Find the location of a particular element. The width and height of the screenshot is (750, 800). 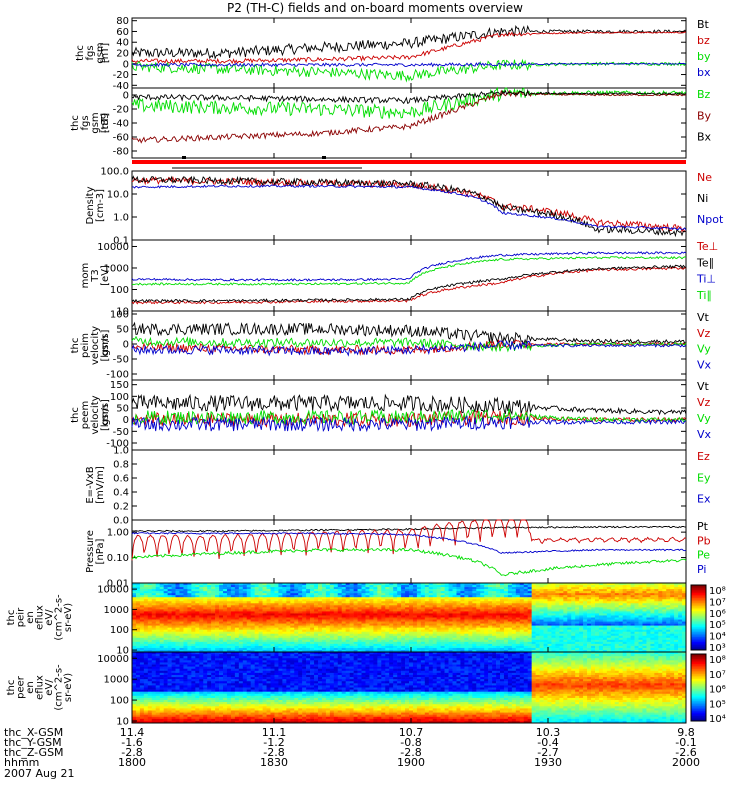

series-line-Vx is located at coordinates (409, 348).